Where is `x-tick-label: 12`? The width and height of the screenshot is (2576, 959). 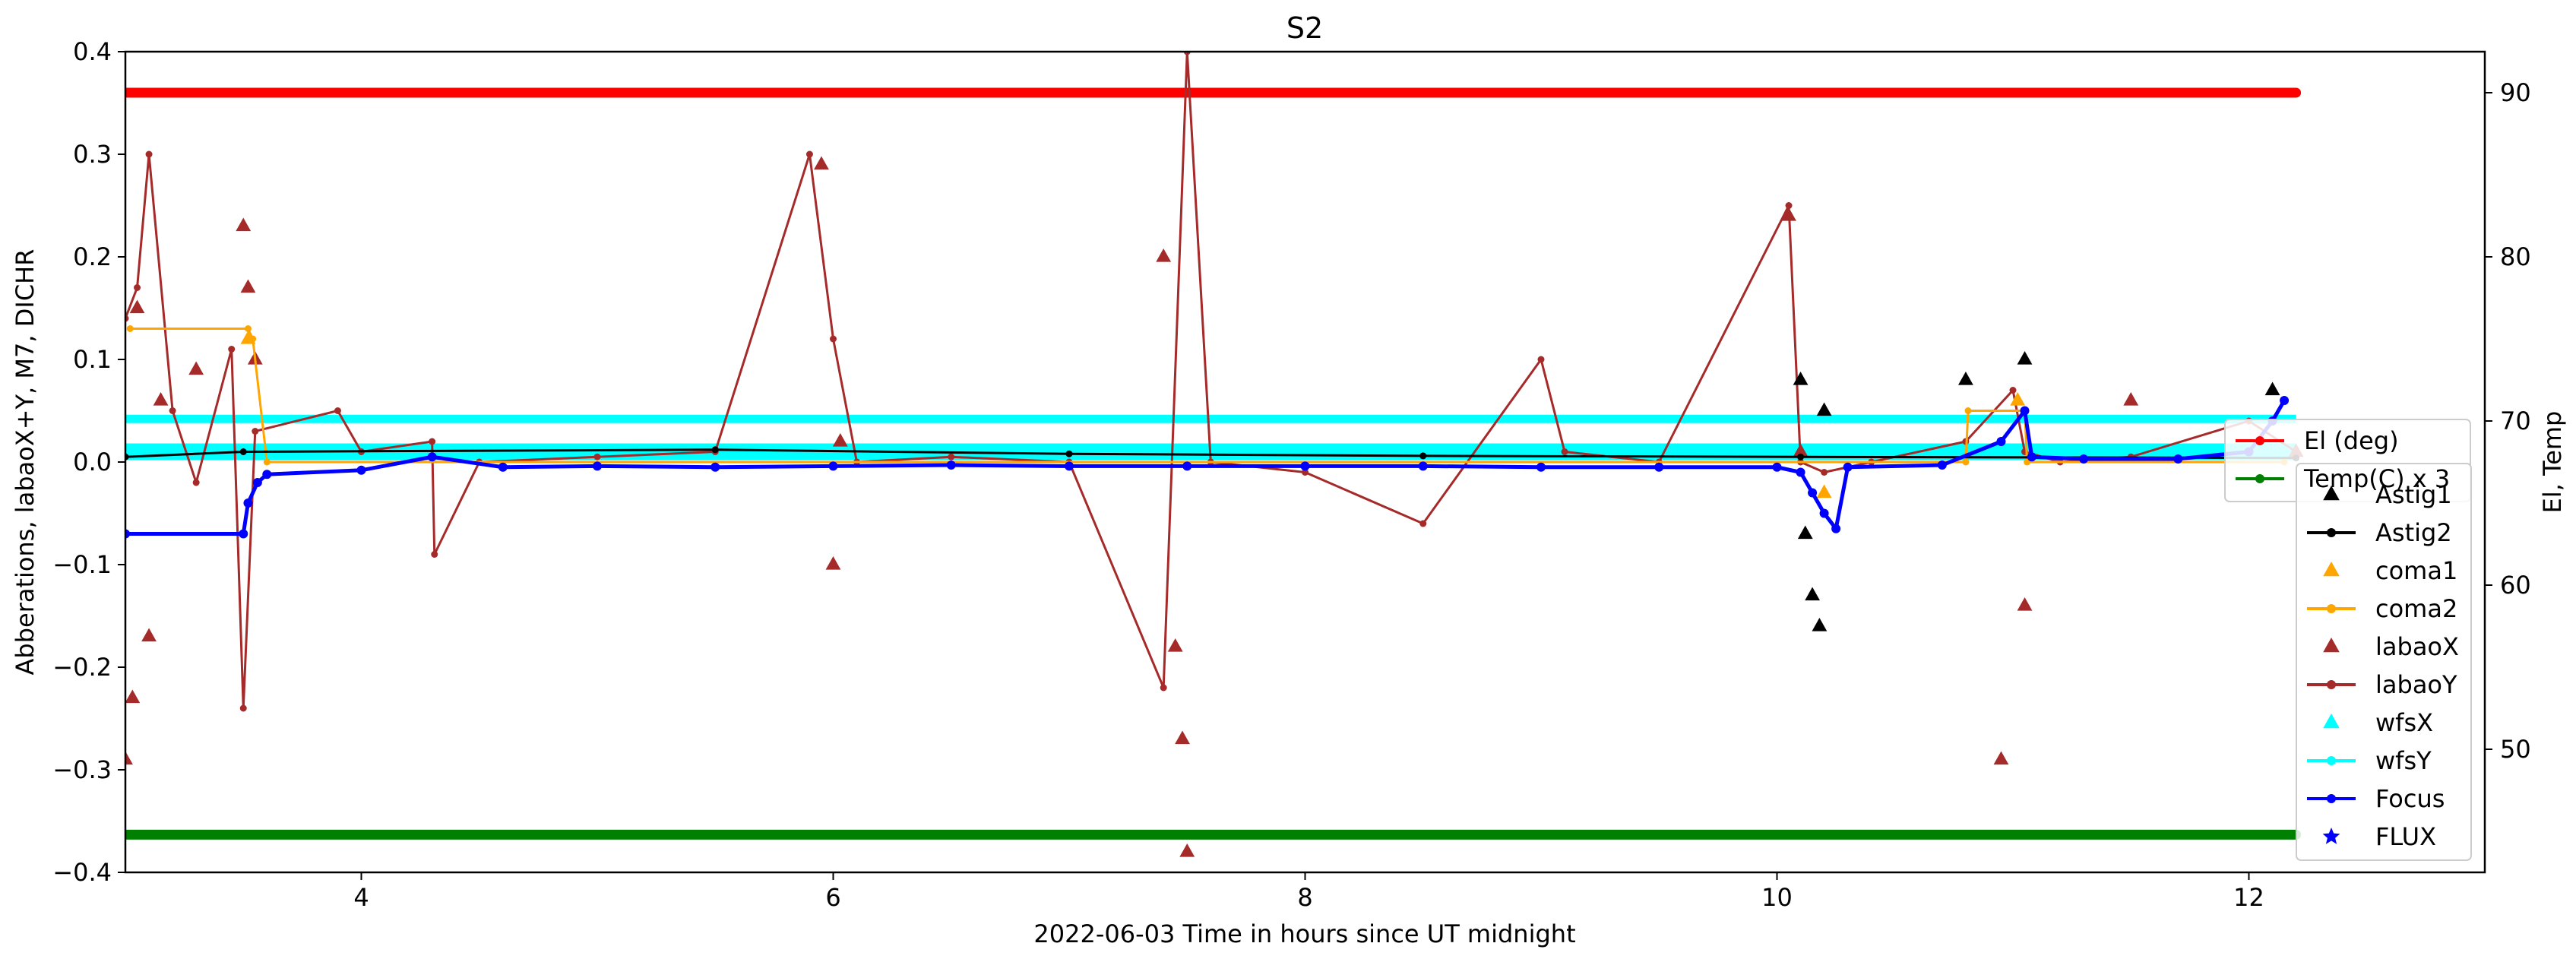 x-tick-label: 12 is located at coordinates (2248, 897).